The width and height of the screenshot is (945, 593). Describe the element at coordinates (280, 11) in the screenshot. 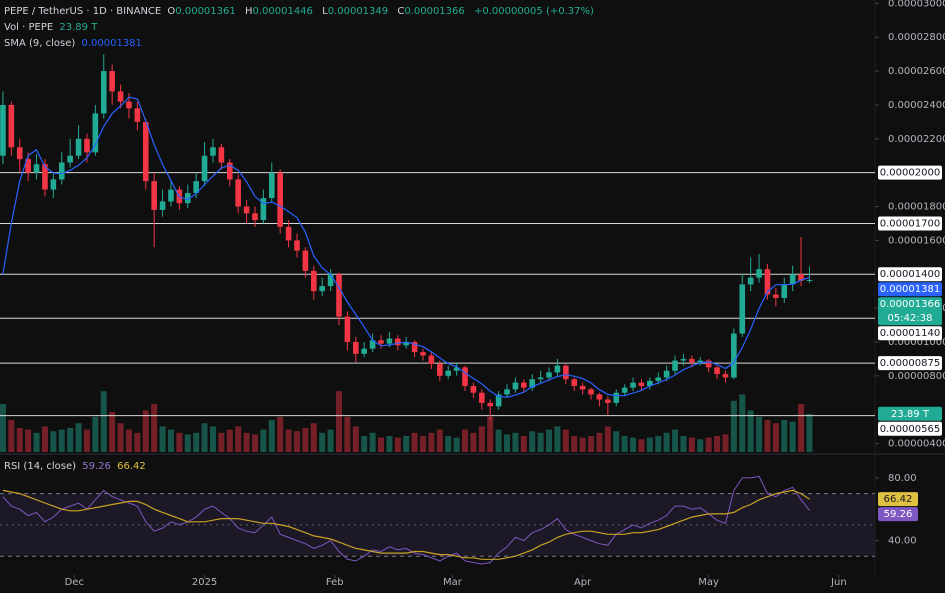

I see `high-label: H0.00001446` at that location.